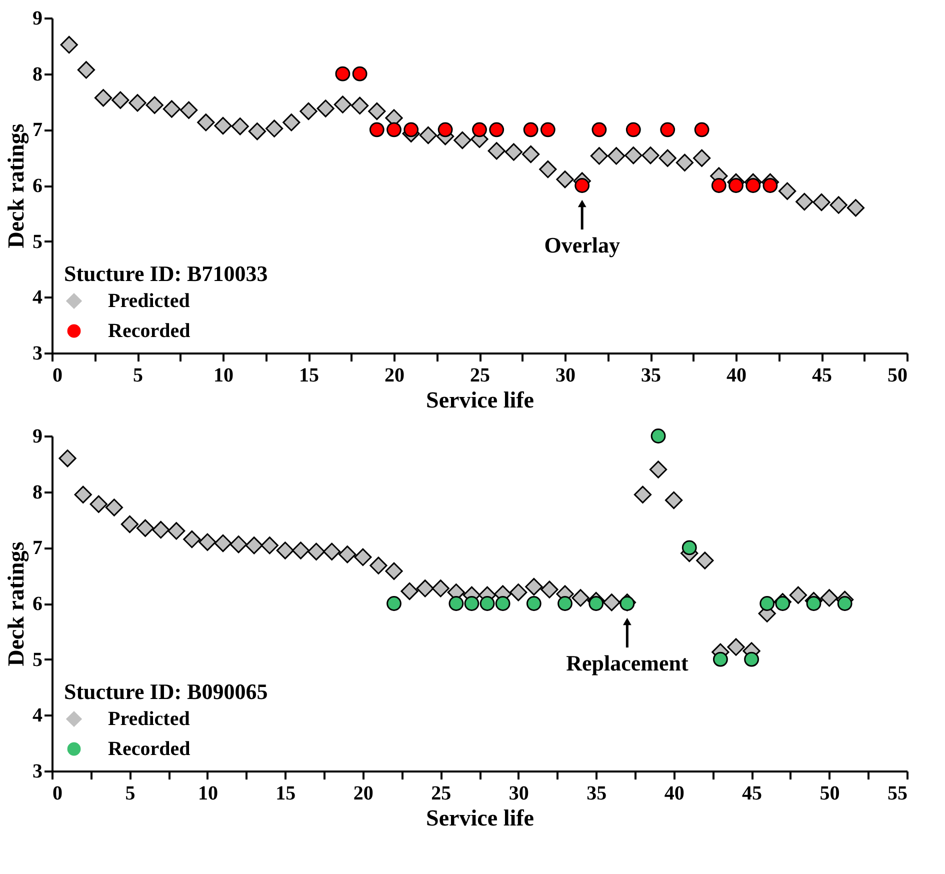 Image resolution: width=945 pixels, height=874 pixels. What do you see at coordinates (627, 663) in the screenshot?
I see `annotation: Replacement` at bounding box center [627, 663].